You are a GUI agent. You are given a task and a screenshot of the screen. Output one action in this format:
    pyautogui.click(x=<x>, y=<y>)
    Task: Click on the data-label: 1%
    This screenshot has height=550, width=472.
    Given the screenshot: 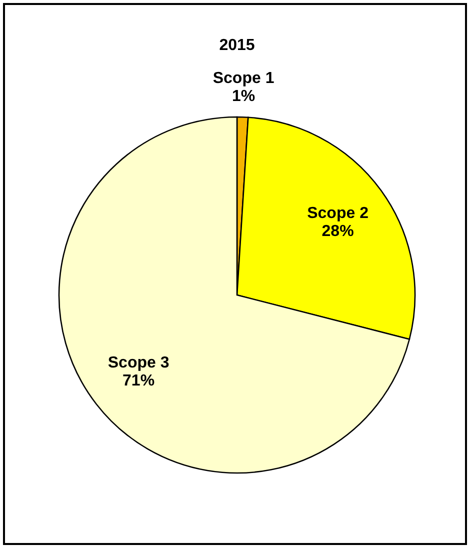 What is the action you would take?
    pyautogui.click(x=244, y=97)
    